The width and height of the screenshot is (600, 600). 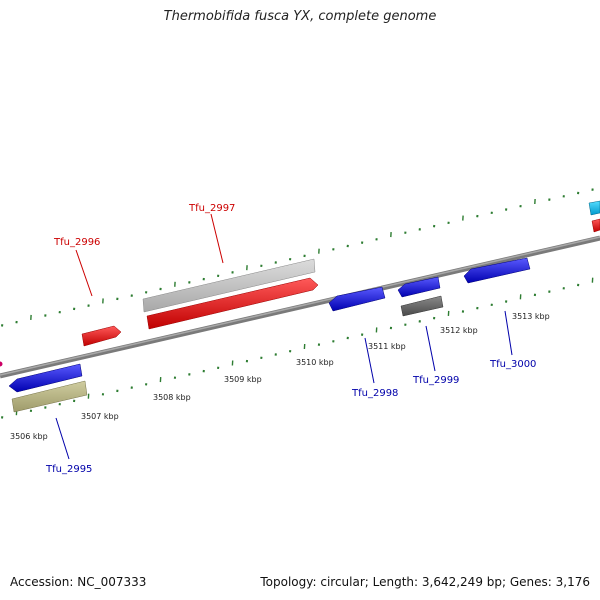 What do you see at coordinates (1, 364) in the screenshot?
I see `left-edge-marker` at bounding box center [1, 364].